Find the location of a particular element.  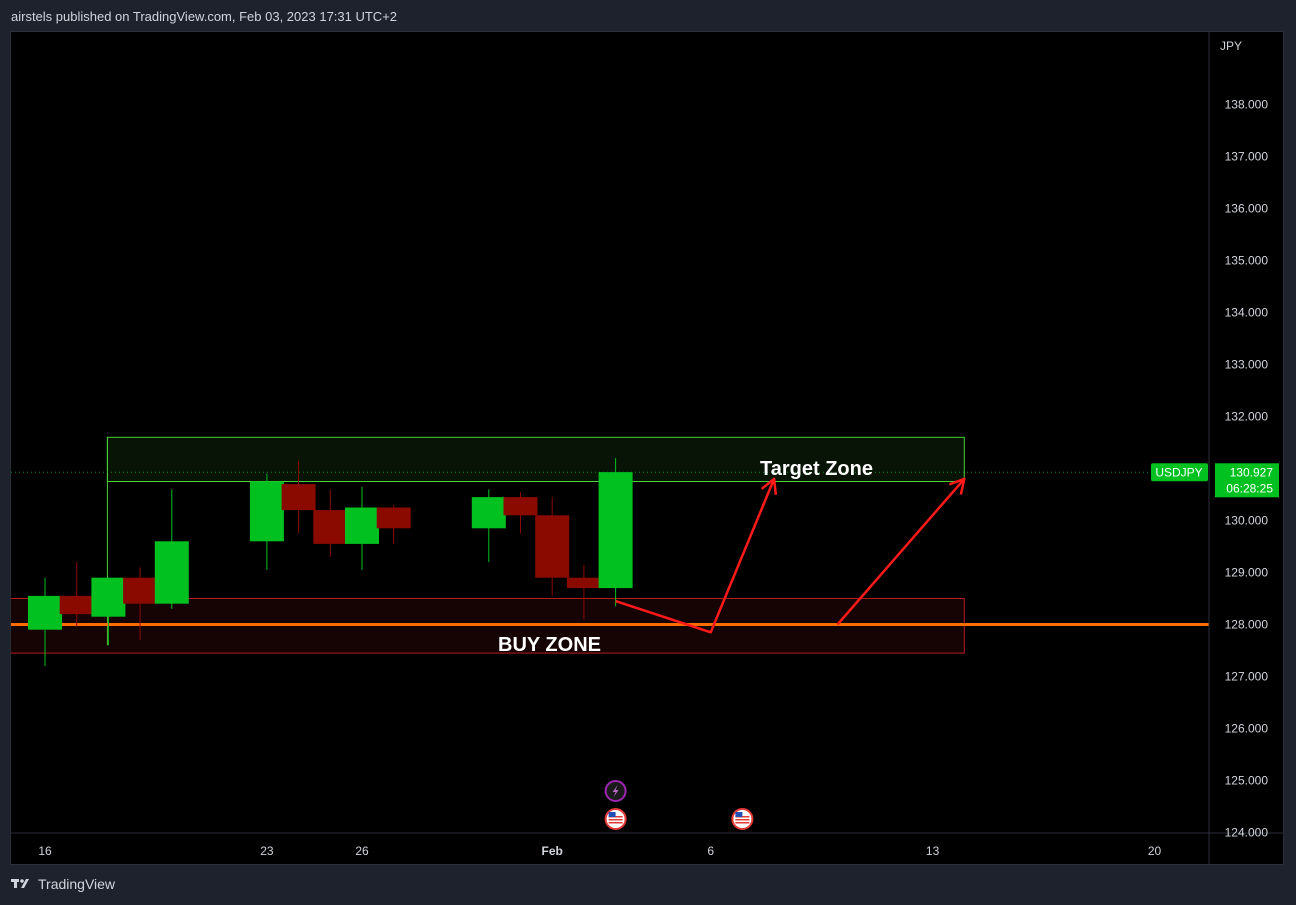

price-axis-top-mask is located at coordinates (1246, 46).